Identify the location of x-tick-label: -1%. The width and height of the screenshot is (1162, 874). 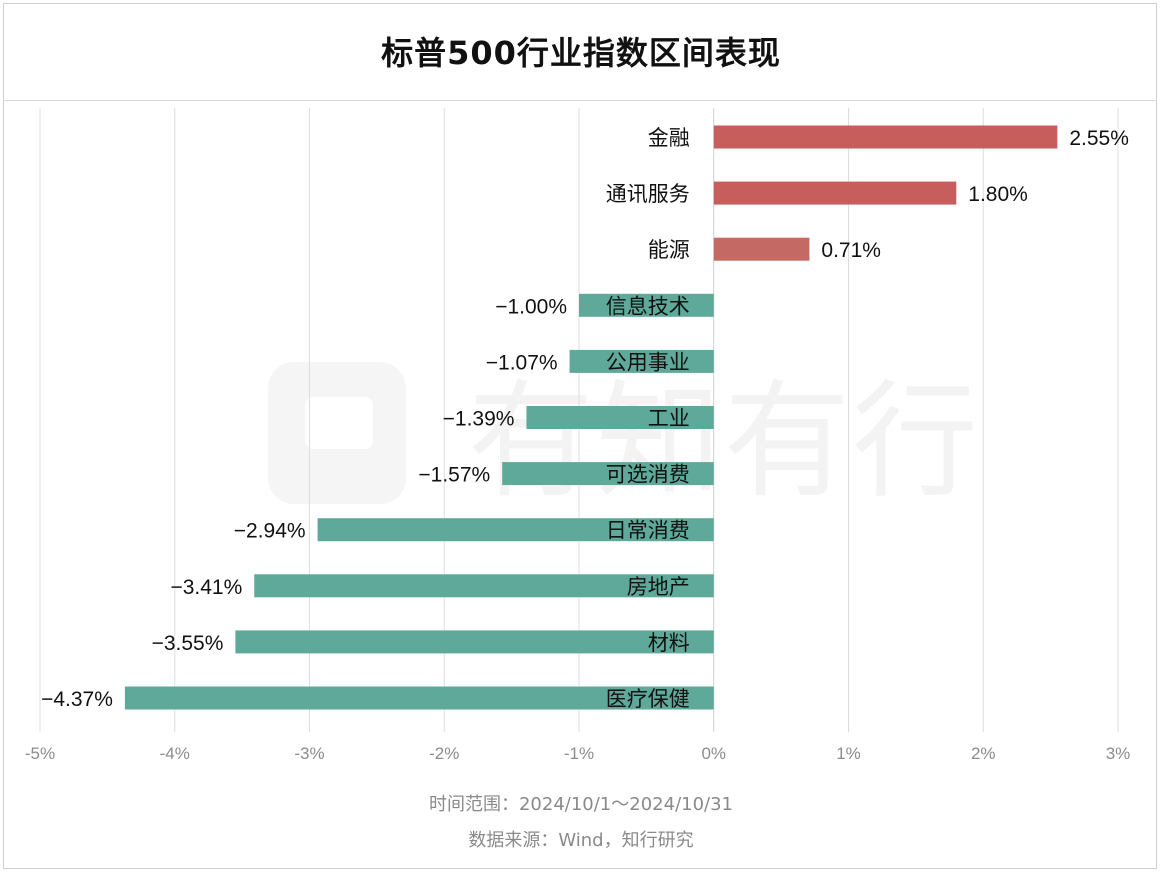
(579, 753).